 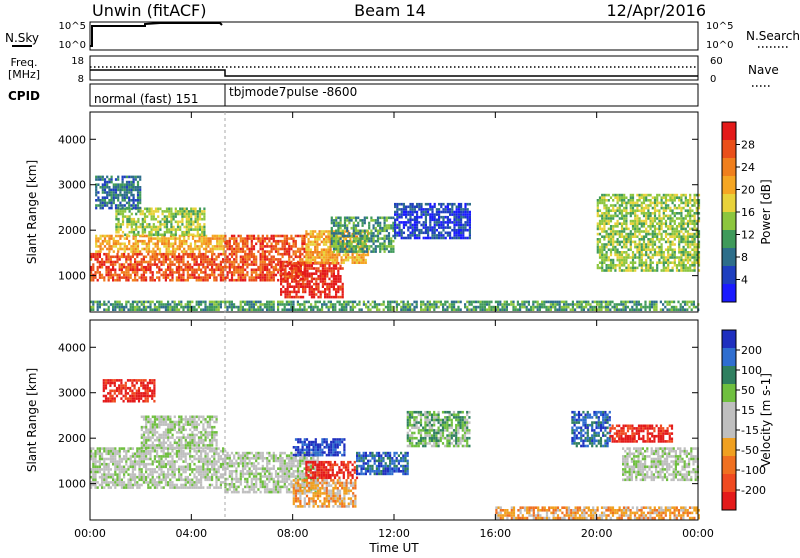 I want to click on power-colorbar: 4 8 12 16 20 24 28, so click(x=738, y=212).